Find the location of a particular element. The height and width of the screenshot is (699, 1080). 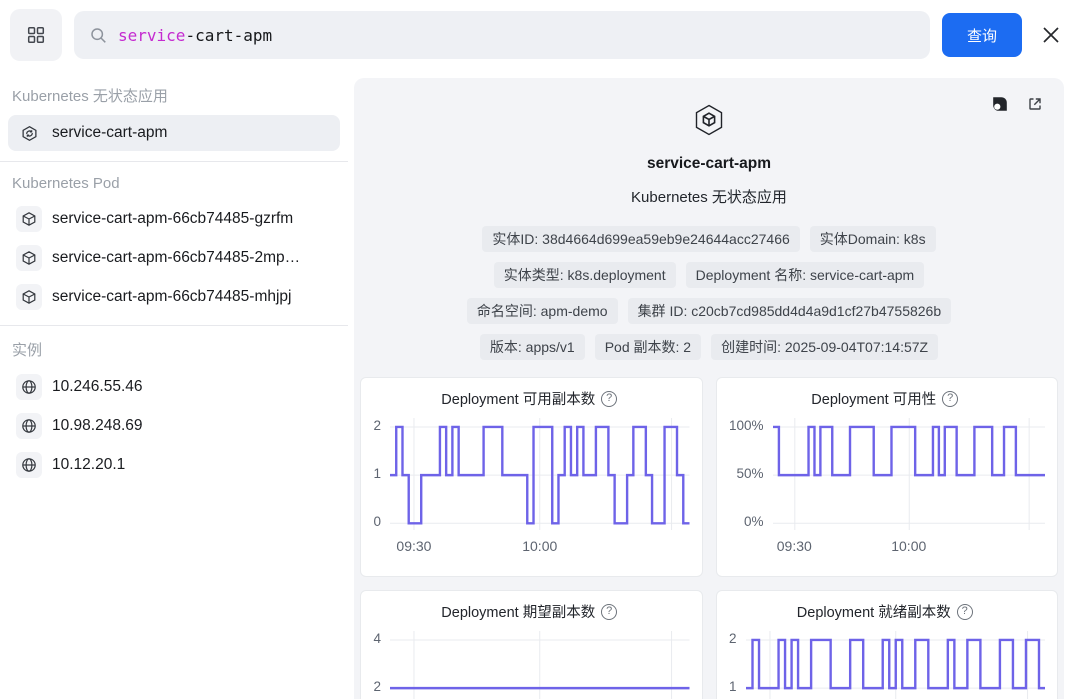

chart-title: Deployment 可用副本数 is located at coordinates (518, 400).